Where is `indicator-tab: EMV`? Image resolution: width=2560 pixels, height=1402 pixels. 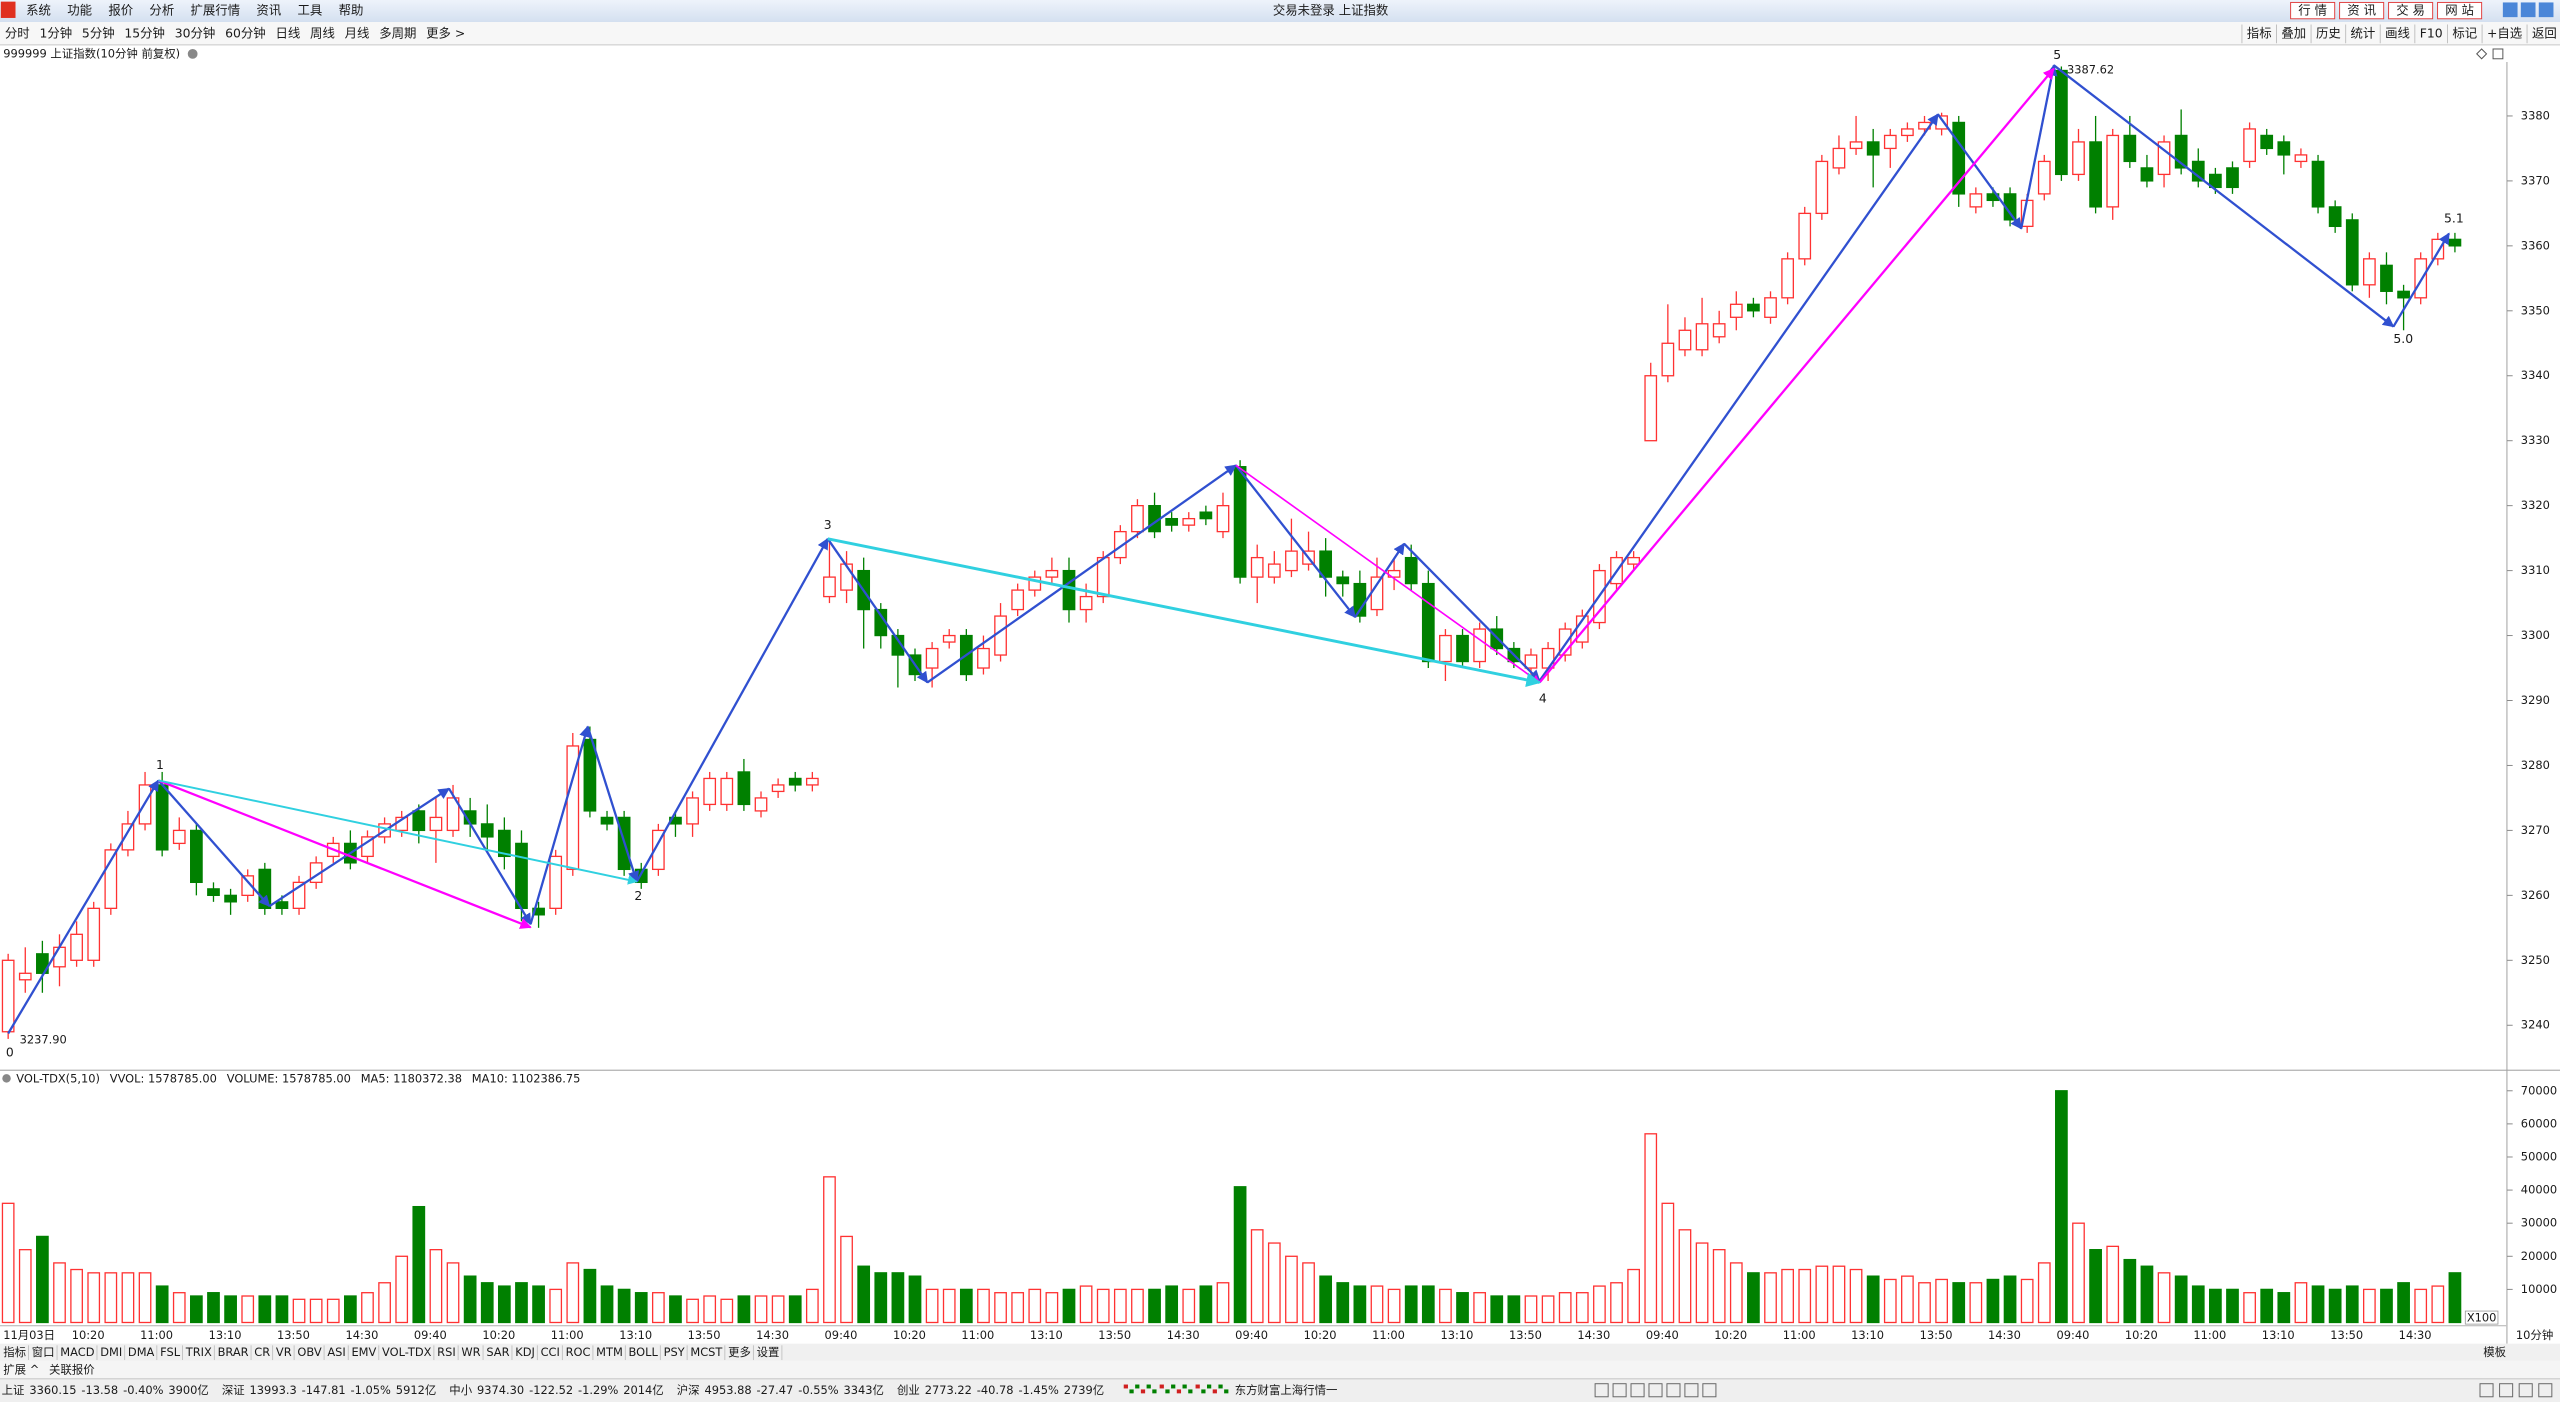 indicator-tab: EMV is located at coordinates (363, 1352).